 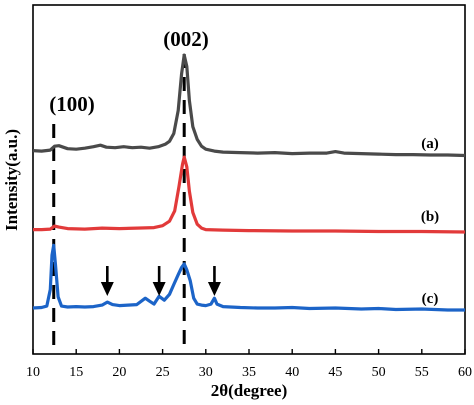 I want to click on x-tick-label: 15, so click(x=76, y=372).